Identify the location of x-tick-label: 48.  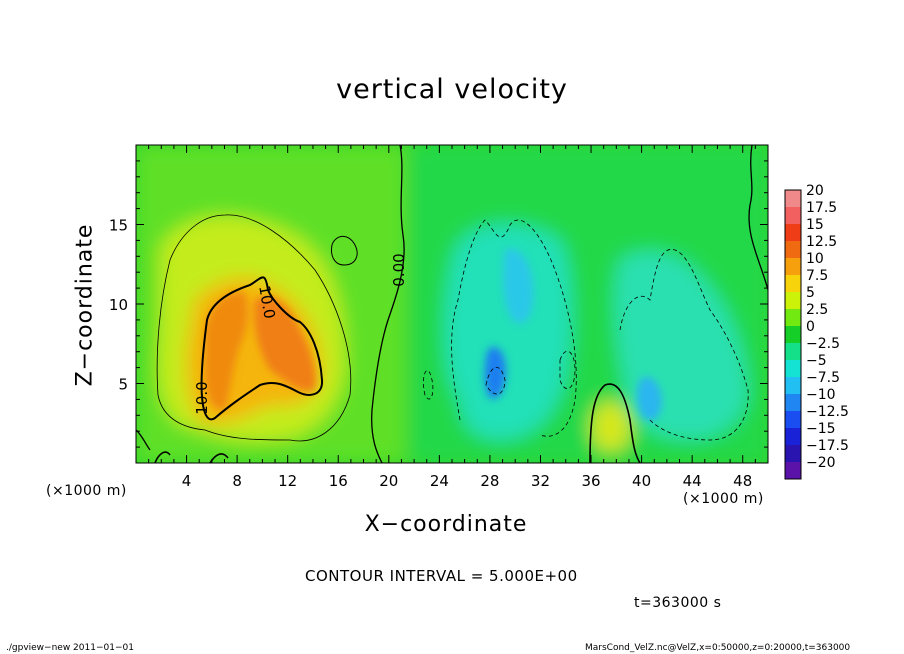
(742, 481).